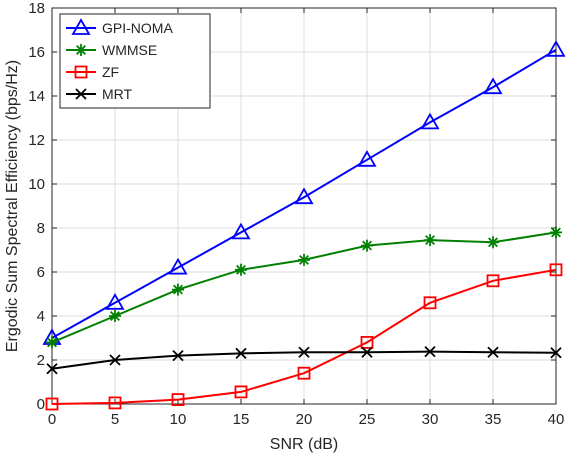  What do you see at coordinates (41, 228) in the screenshot?
I see `y-tick-label: 8` at bounding box center [41, 228].